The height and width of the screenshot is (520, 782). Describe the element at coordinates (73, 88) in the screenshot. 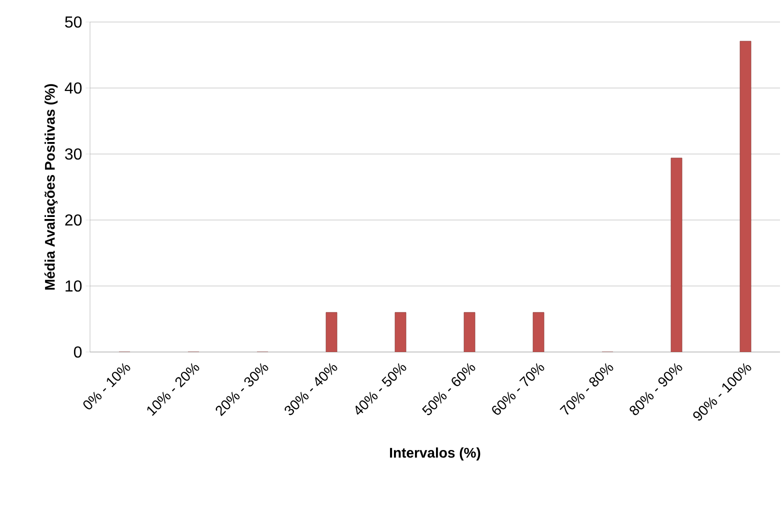

I see `y-tick-label: 40` at that location.